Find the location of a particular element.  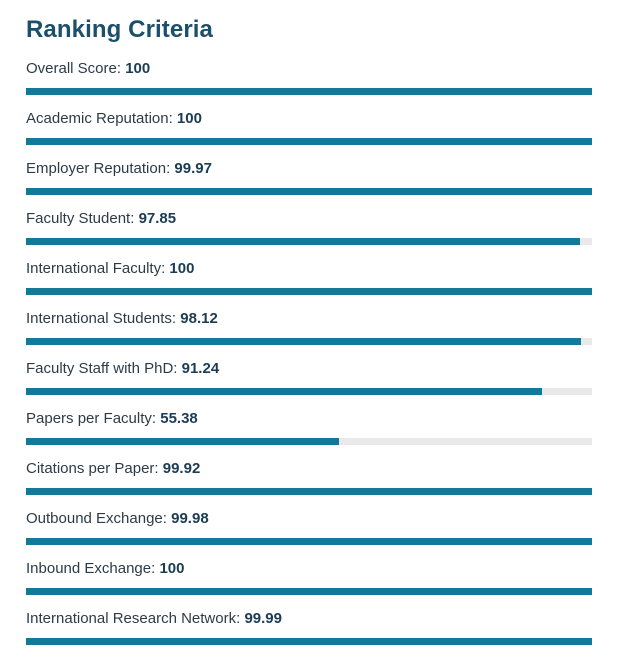

criterion-label-line: Faculty Staff with PhD: 91.24 is located at coordinates (309, 369).